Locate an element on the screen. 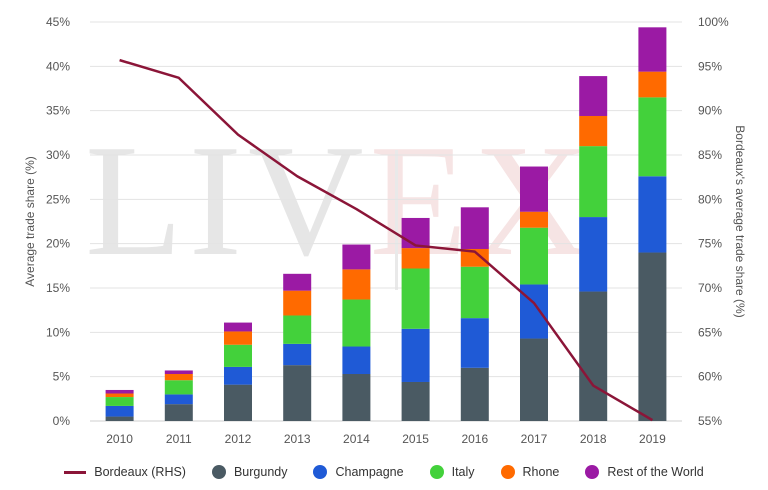  x-tick-label: 2013 is located at coordinates (297, 439).